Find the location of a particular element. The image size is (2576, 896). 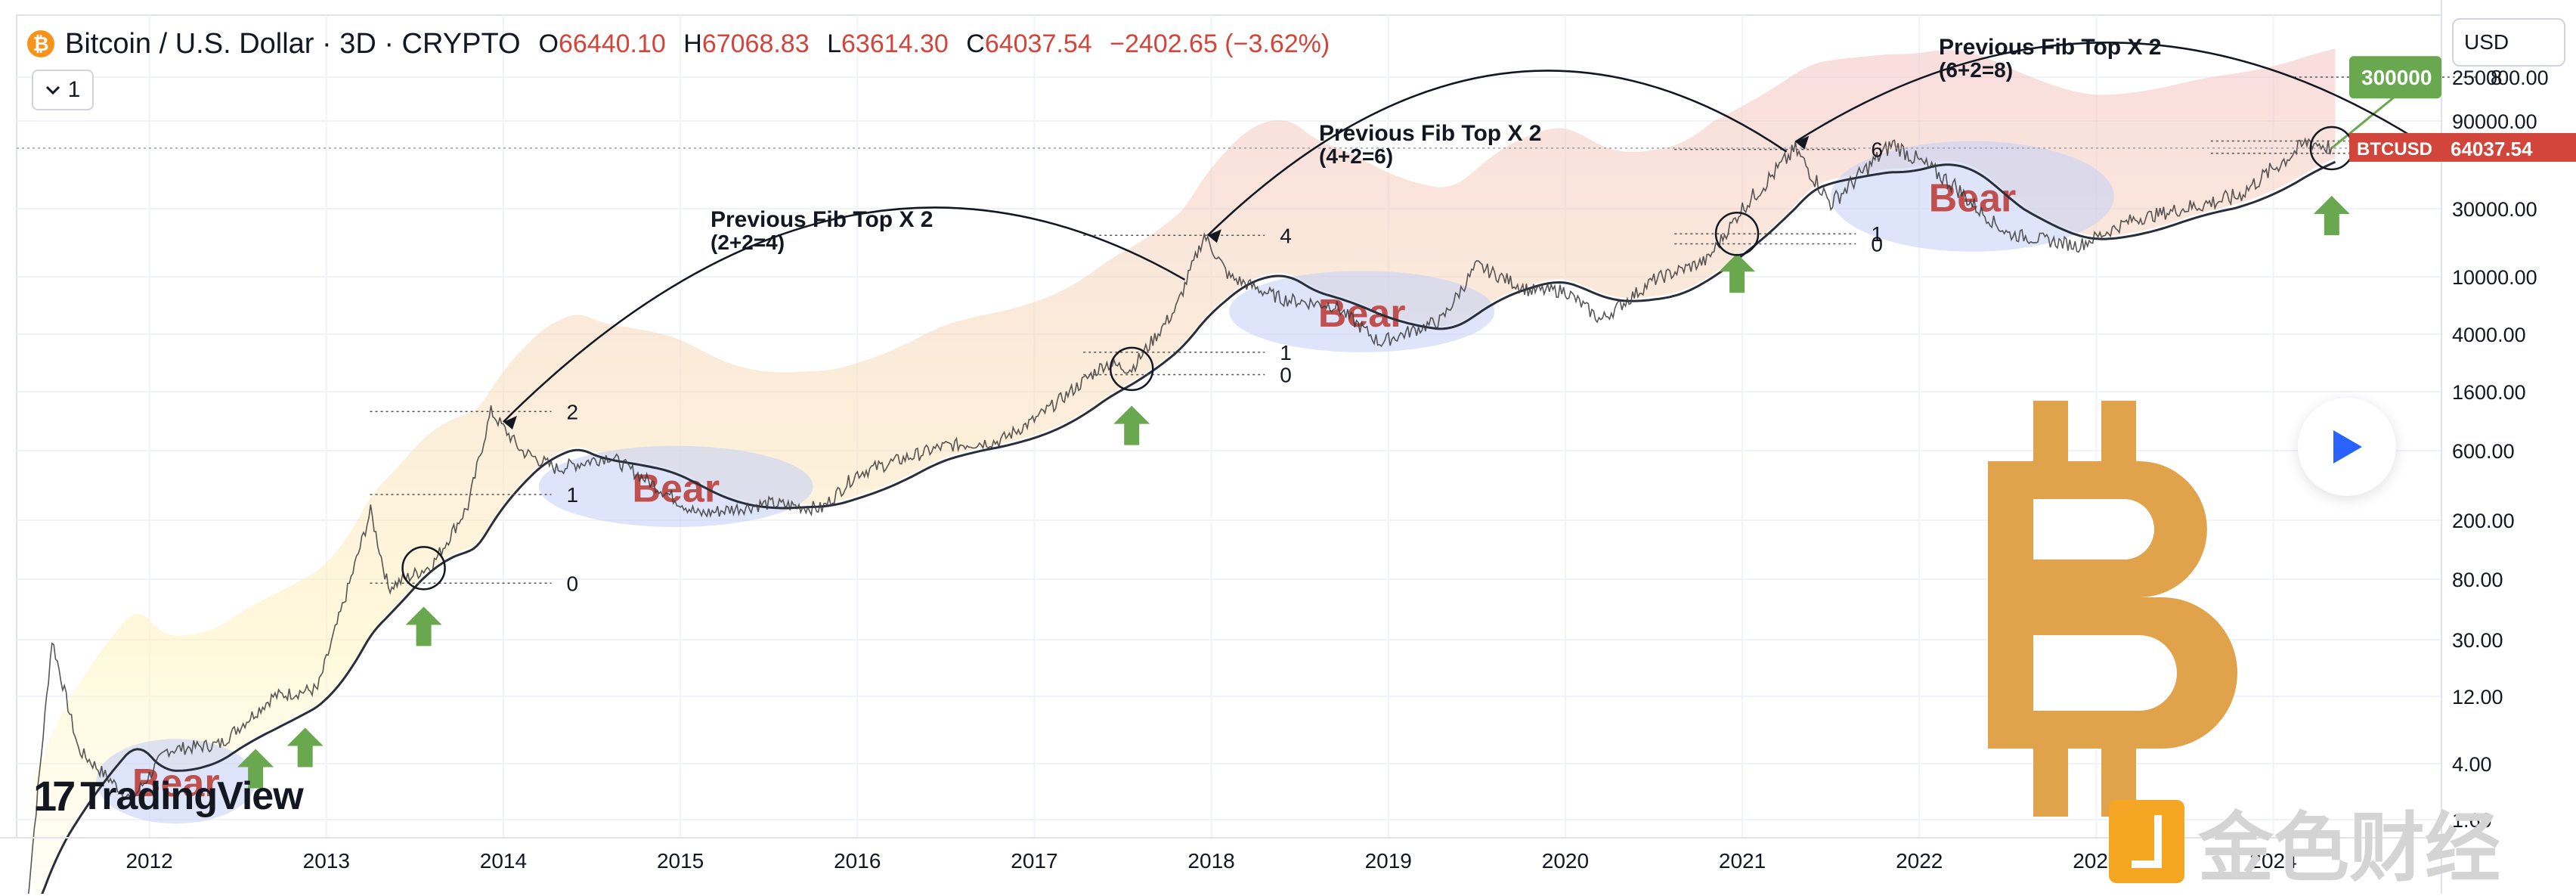

x-tick-label: 2013 is located at coordinates (326, 861).